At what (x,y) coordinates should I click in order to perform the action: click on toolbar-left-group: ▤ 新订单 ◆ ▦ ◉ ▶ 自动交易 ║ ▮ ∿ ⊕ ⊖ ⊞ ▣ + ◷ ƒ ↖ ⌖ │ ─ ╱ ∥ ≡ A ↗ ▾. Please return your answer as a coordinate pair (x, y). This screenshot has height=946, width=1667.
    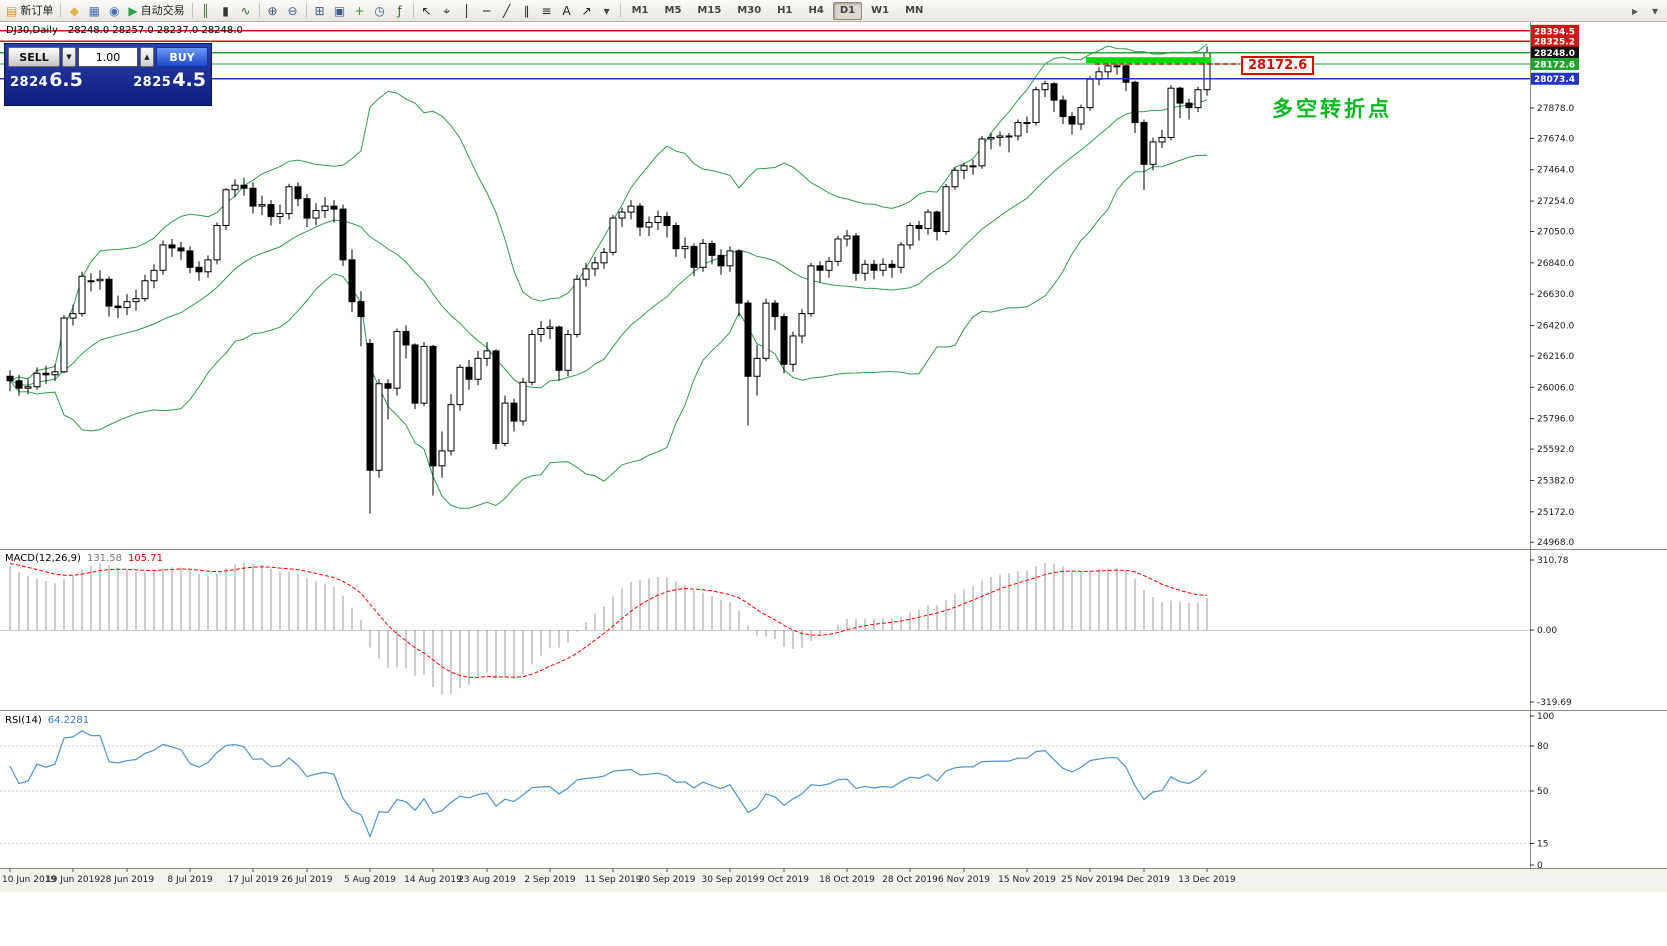
    Looking at the image, I should click on (313, 11).